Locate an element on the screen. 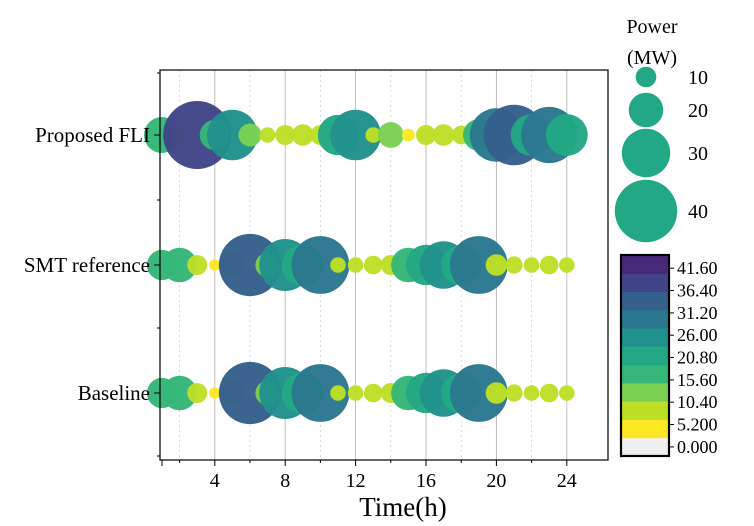 The width and height of the screenshot is (754, 526). colorbar-tick-label: 0.000 is located at coordinates (697, 447).